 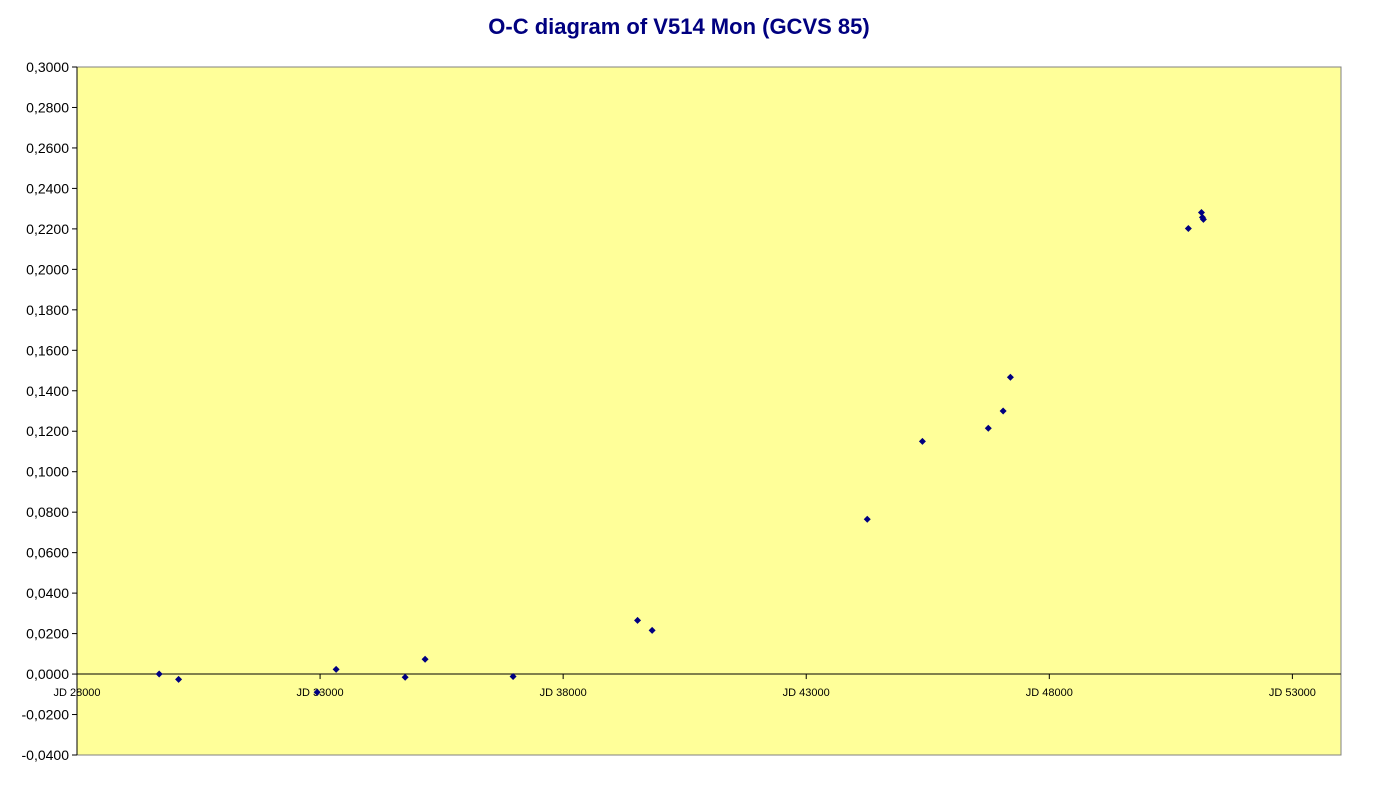 What do you see at coordinates (679, 26) in the screenshot?
I see `chart-title: O-C diagram of V514 Mon (GCVS 85)` at bounding box center [679, 26].